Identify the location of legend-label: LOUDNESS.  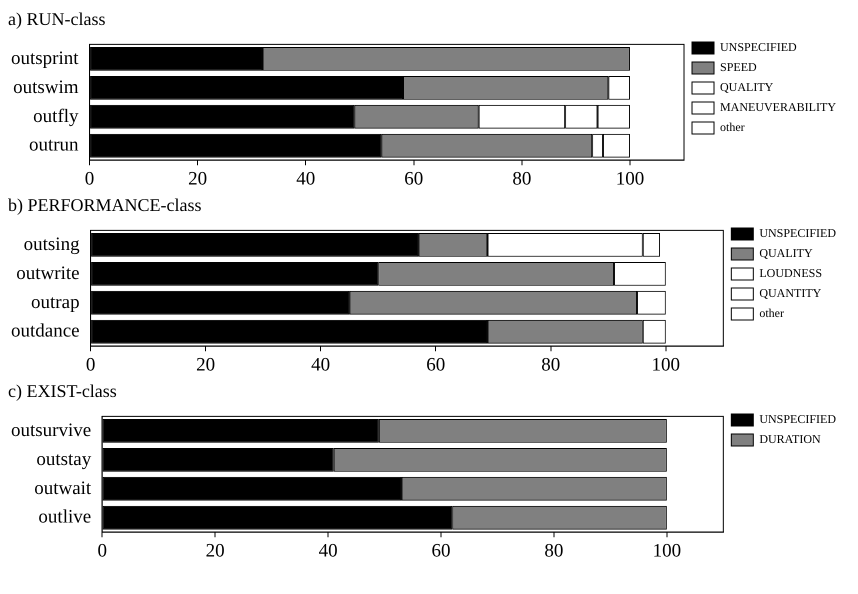
(790, 273).